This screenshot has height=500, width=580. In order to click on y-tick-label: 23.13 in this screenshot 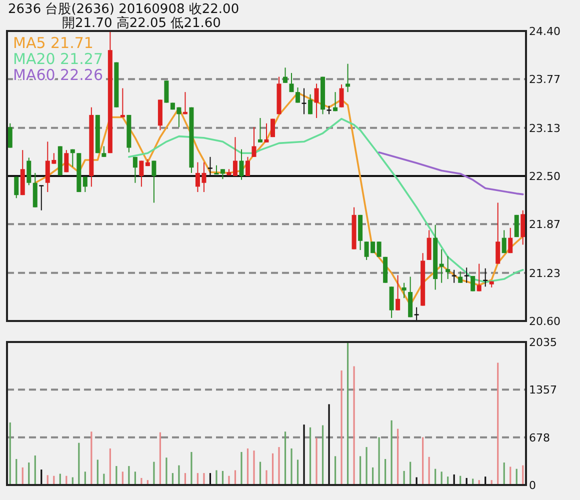, I will do `click(544, 128)`.